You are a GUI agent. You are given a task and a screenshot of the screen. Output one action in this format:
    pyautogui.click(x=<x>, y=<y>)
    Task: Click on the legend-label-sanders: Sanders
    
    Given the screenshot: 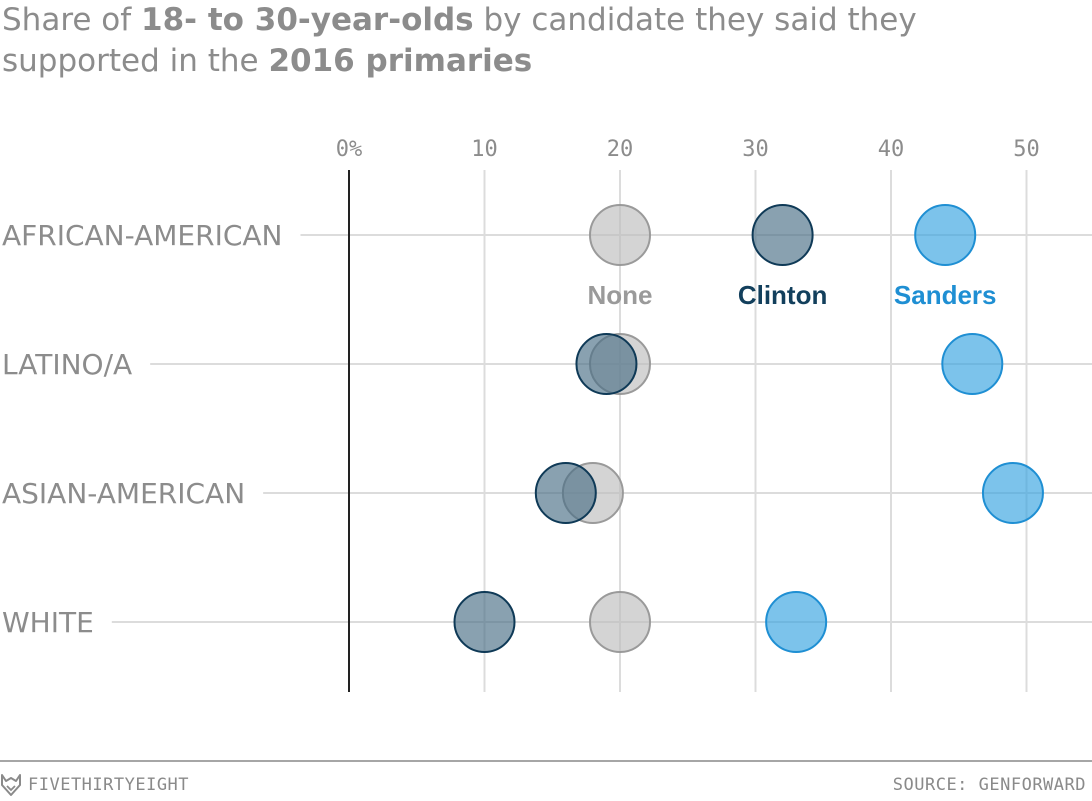 What is the action you would take?
    pyautogui.click(x=945, y=295)
    